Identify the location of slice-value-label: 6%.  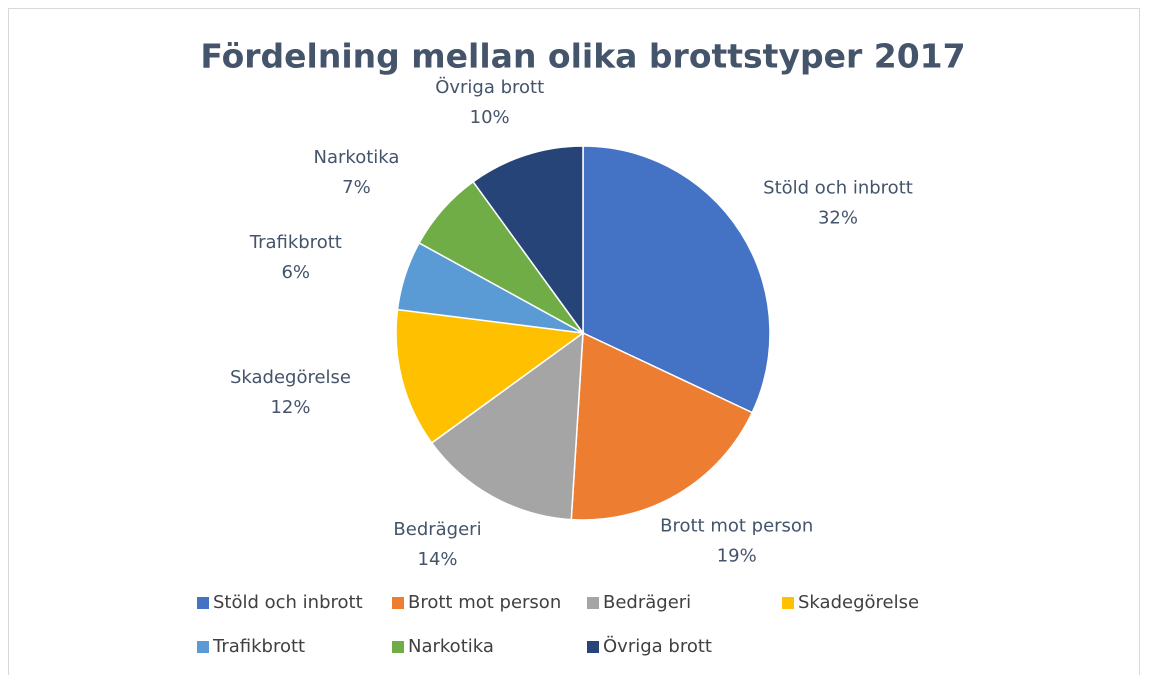
(295, 272).